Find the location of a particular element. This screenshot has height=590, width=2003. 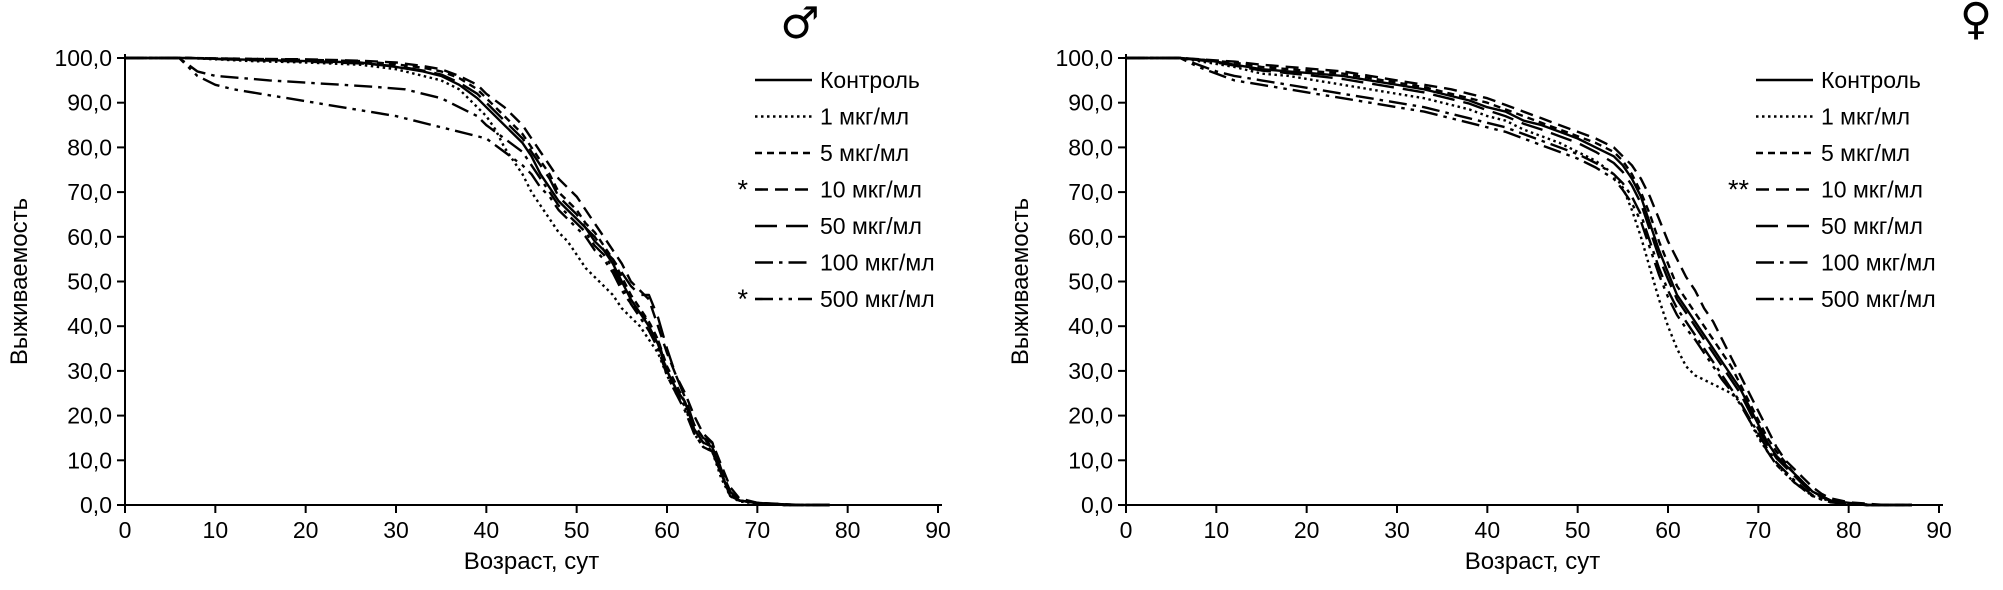

legend-item: 5 мкг/мл is located at coordinates (832, 153).